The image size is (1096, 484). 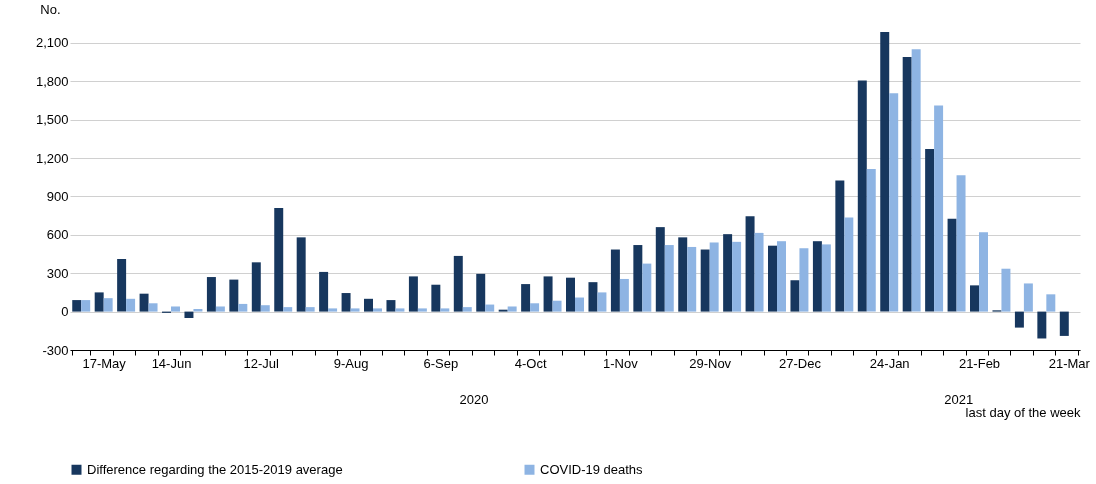 I want to click on x-tick-label: 27-Dec, so click(x=800, y=363).